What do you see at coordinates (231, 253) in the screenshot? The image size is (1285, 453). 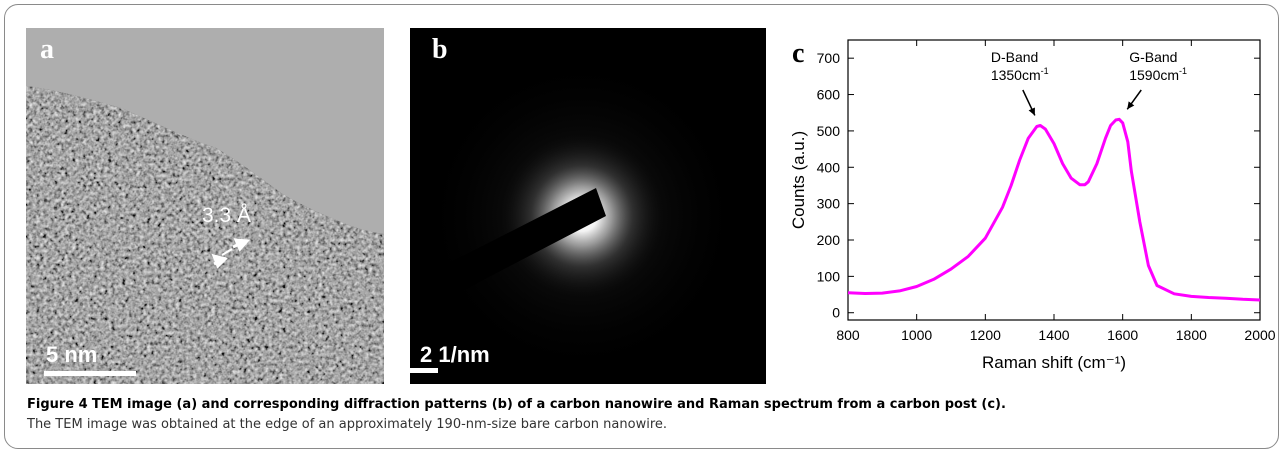 I see `lattice-spacing-arrows` at bounding box center [231, 253].